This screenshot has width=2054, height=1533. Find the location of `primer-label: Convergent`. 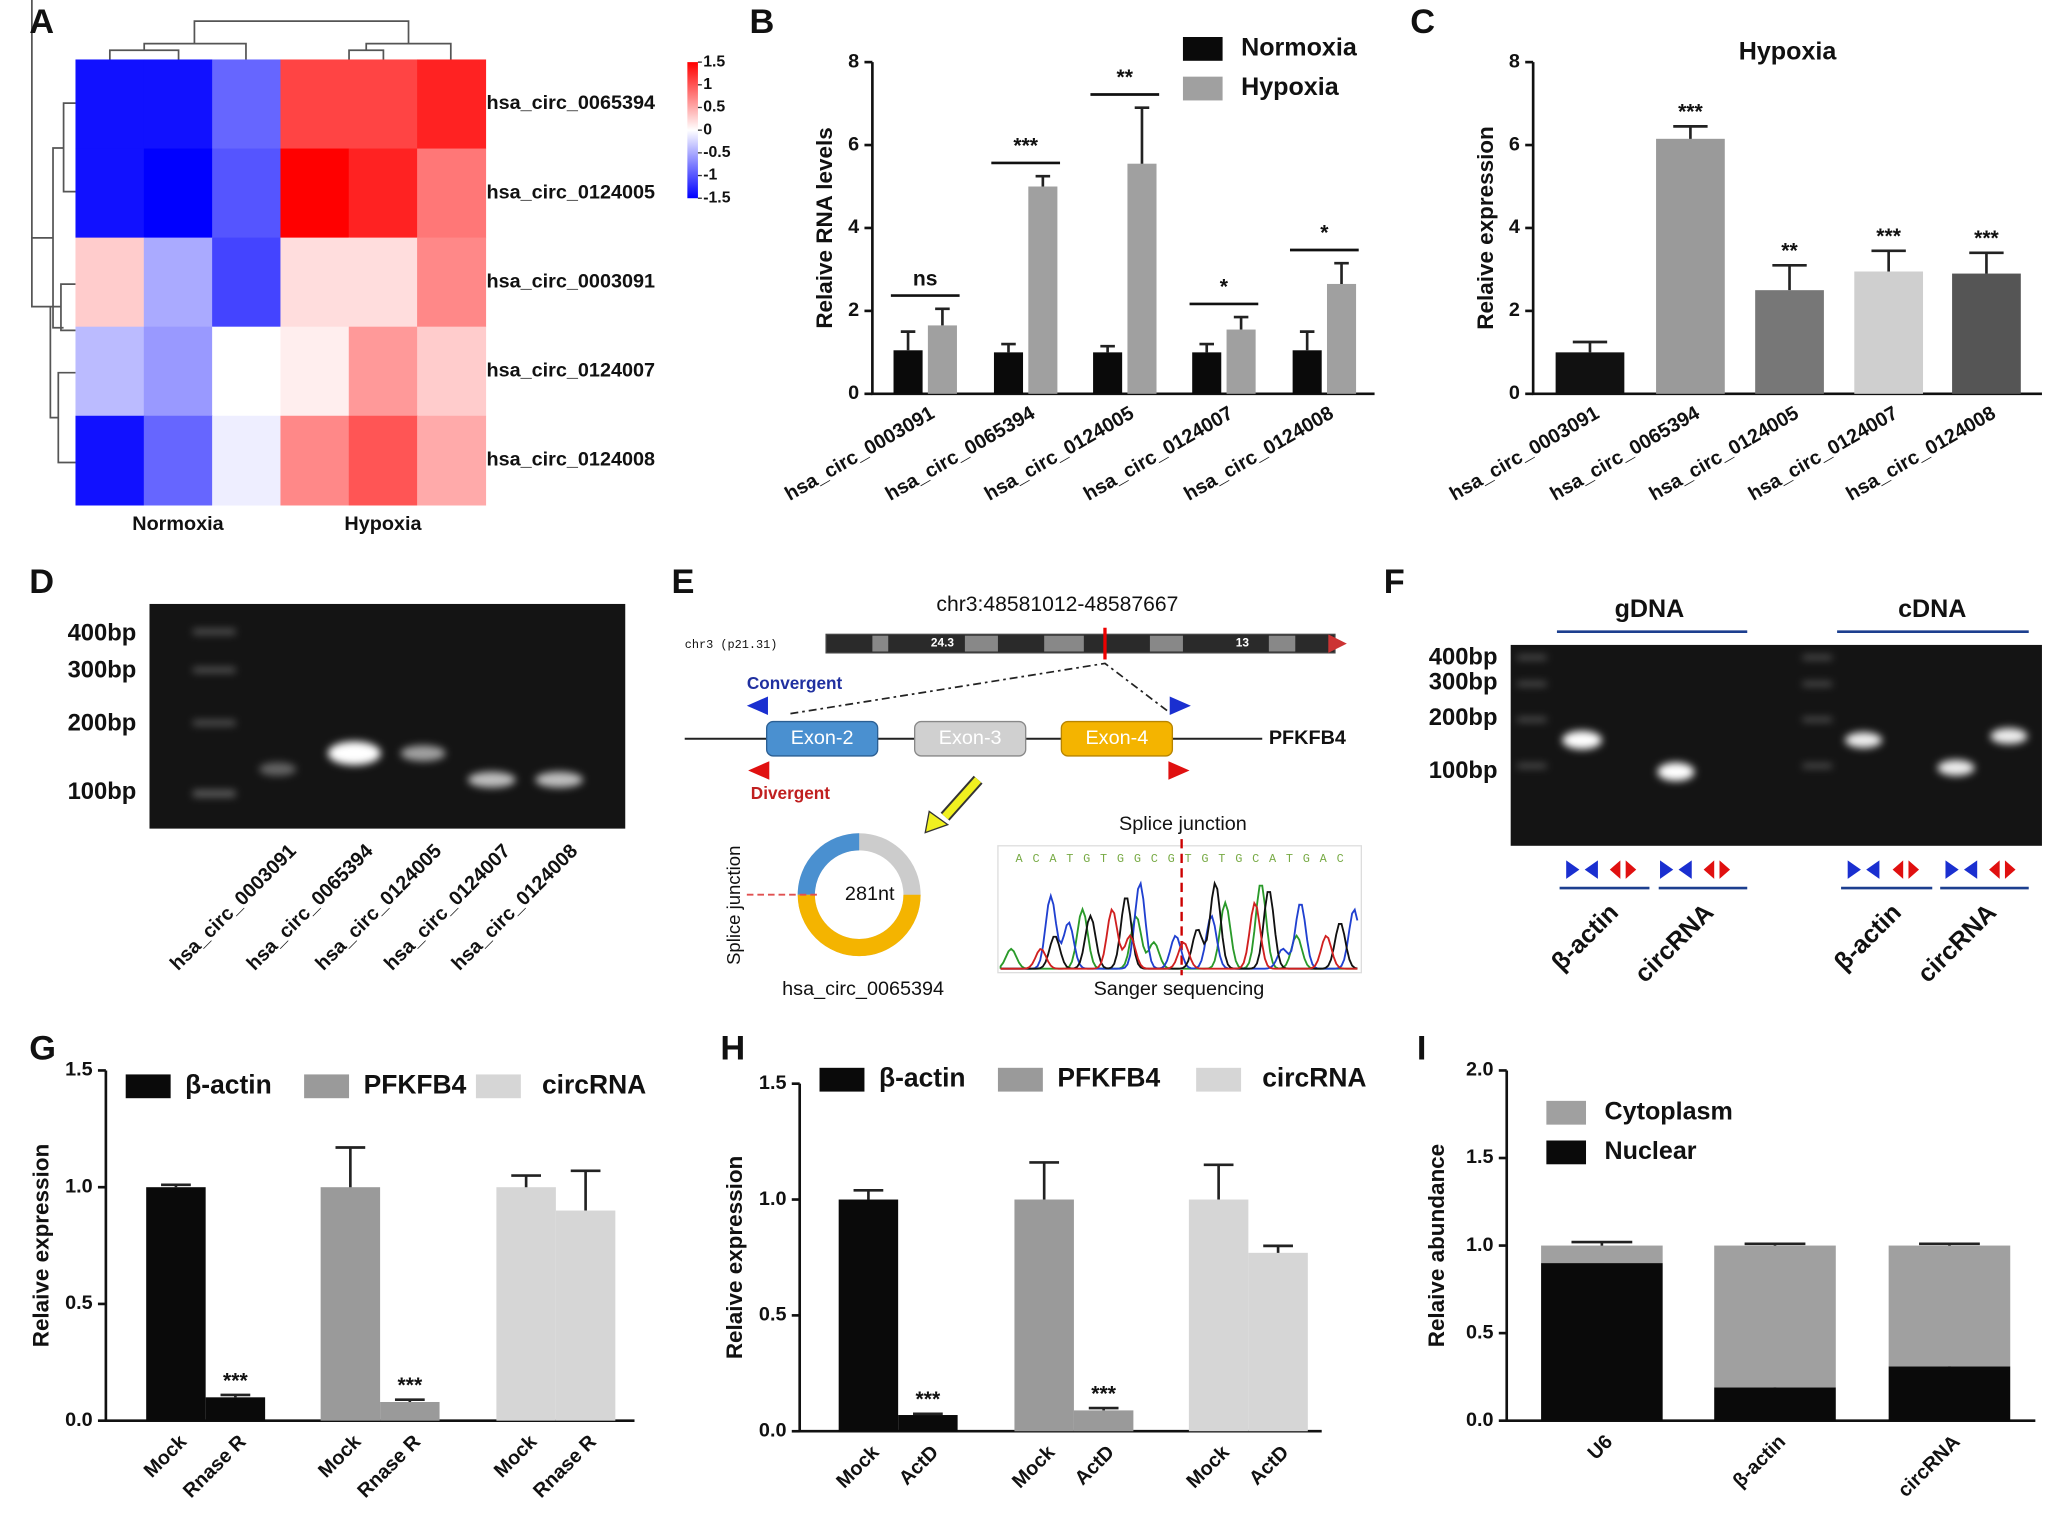

primer-label: Convergent is located at coordinates (795, 683).